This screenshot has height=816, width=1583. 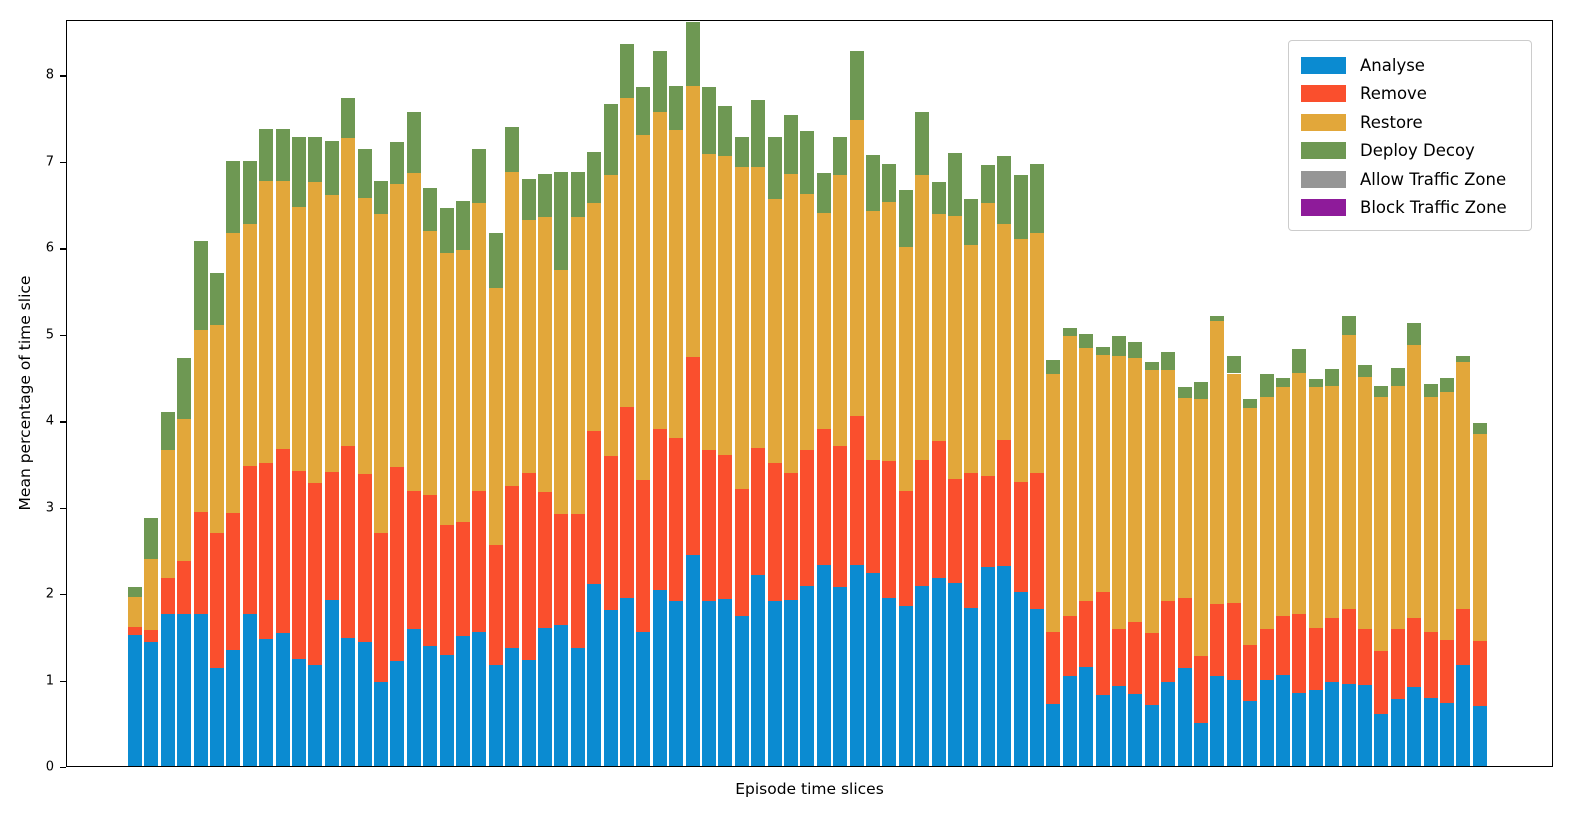 I want to click on x-axis-label: Episode time slices, so click(x=809, y=789).